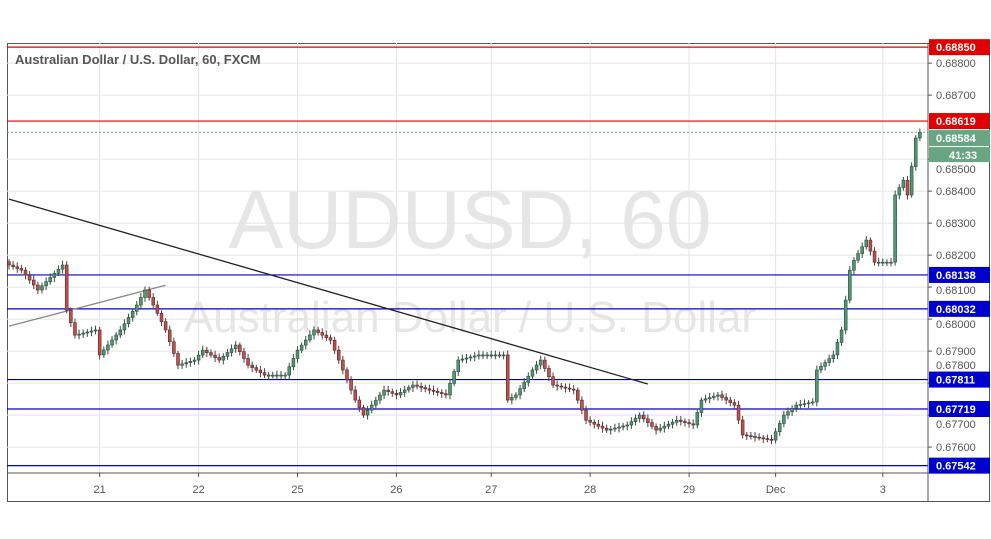  Describe the element at coordinates (956, 276) in the screenshot. I see `level-price-label: 0.68138` at that location.